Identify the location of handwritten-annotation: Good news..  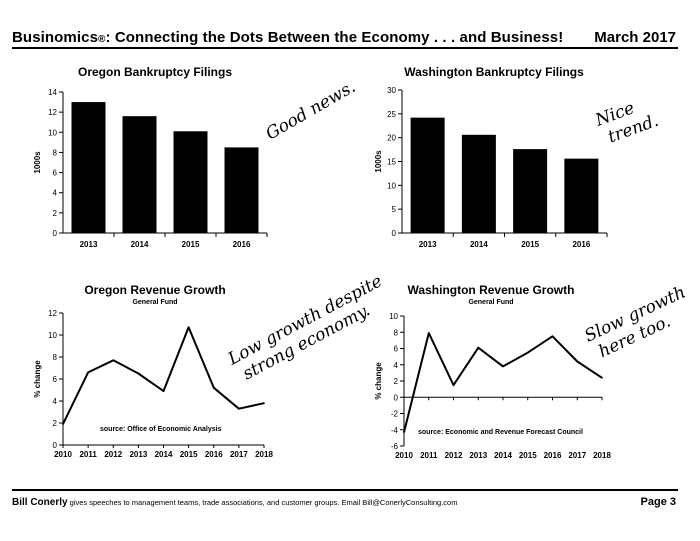
(311, 110).